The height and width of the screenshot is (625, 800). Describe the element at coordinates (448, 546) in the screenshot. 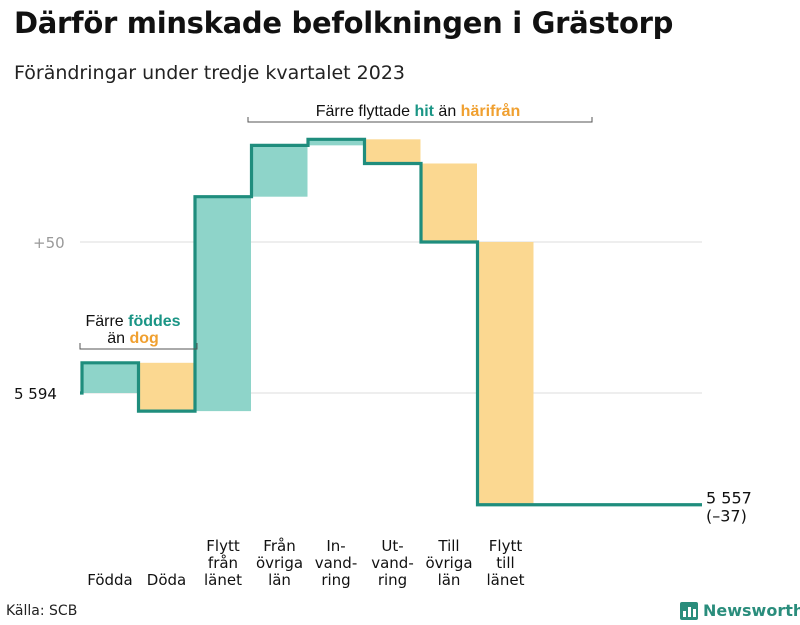

I see `category-label: Till` at that location.